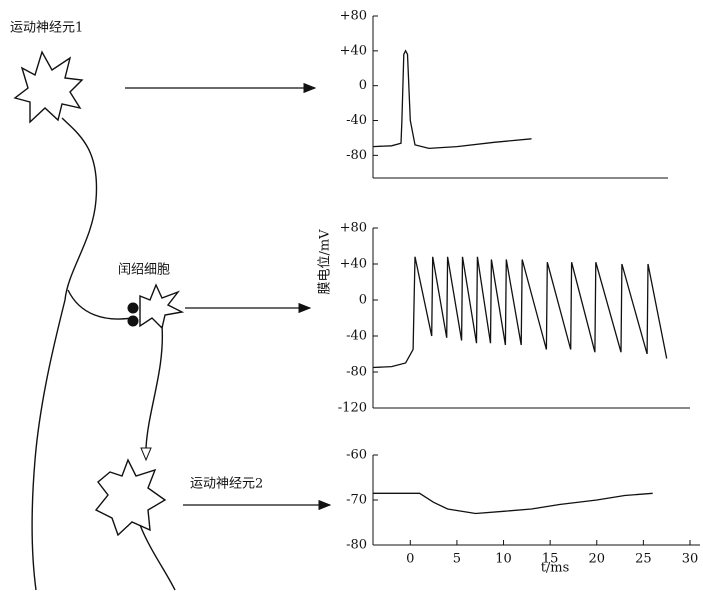  I want to click on x-tick-label: 20, so click(596, 559).